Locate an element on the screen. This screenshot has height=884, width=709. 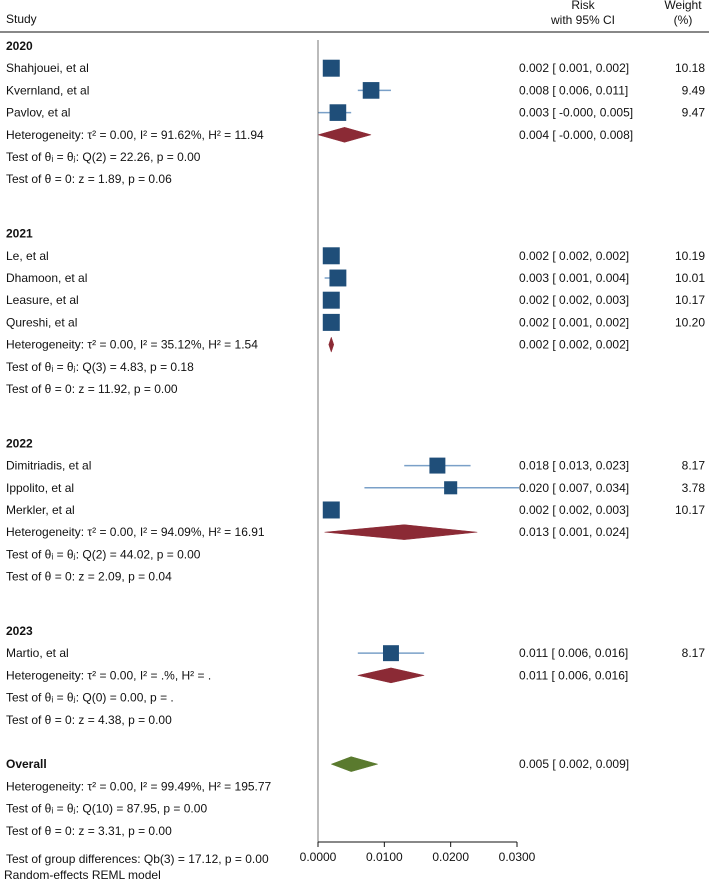
header-study: Study is located at coordinates (21, 19).